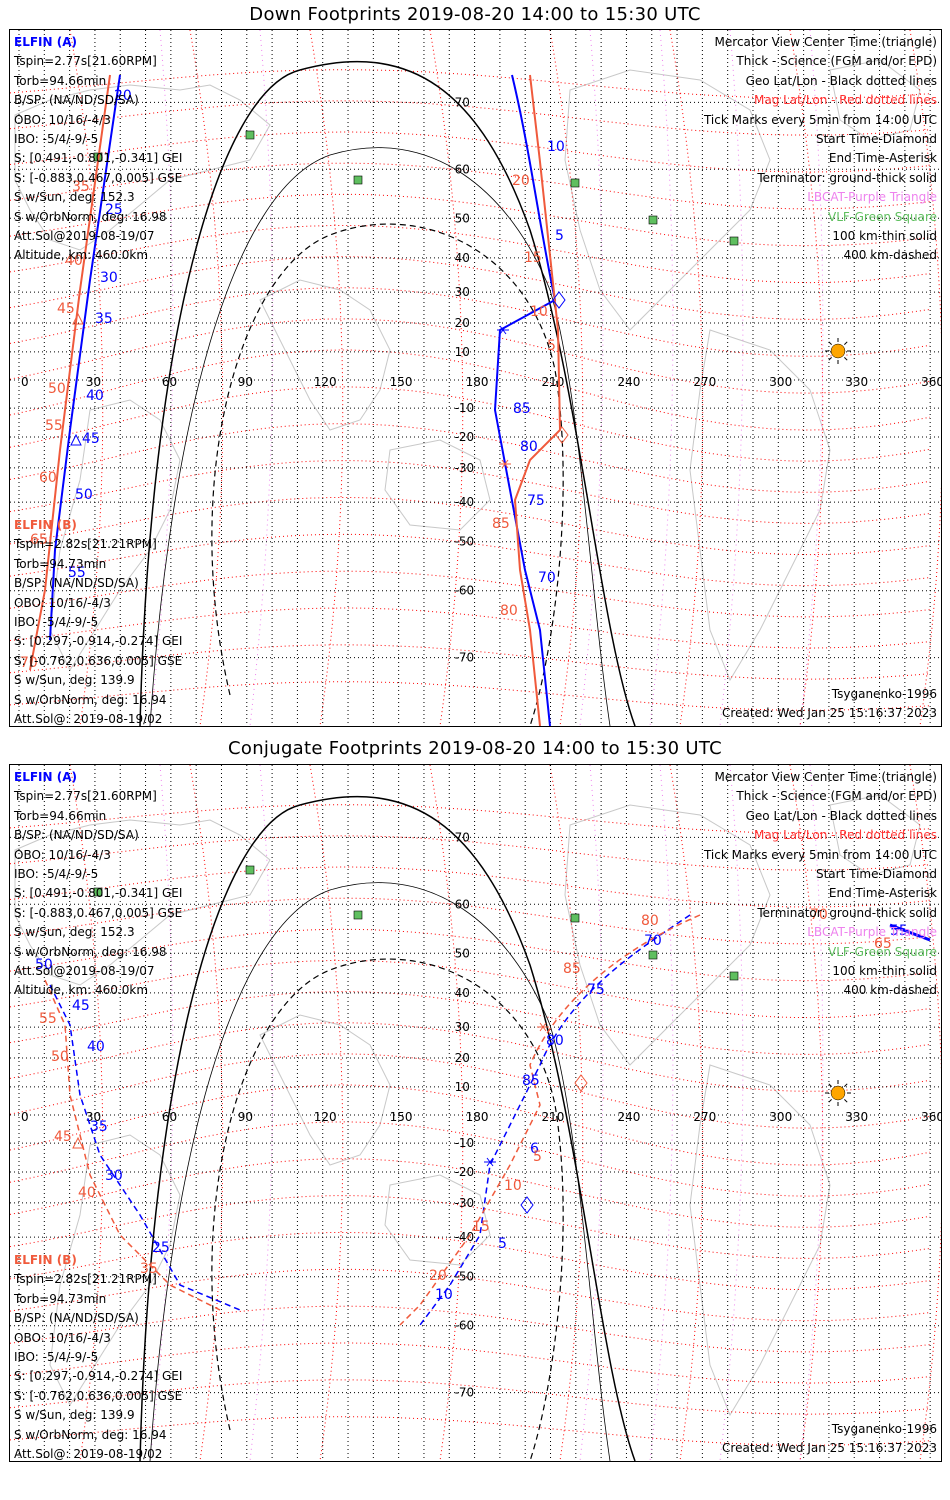 Image resolution: width=950 pixels, height=1500 pixels. I want to click on lon-tick-label: 60, so click(169, 1117).